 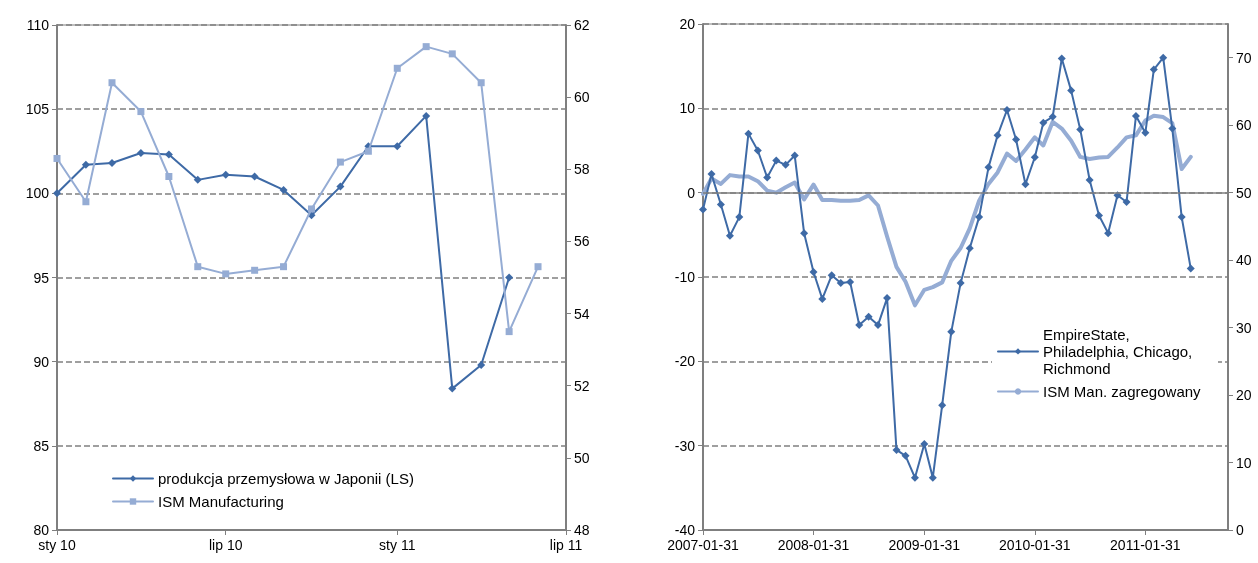 I want to click on x-tick-label: 2008-01-31, so click(x=813, y=545).